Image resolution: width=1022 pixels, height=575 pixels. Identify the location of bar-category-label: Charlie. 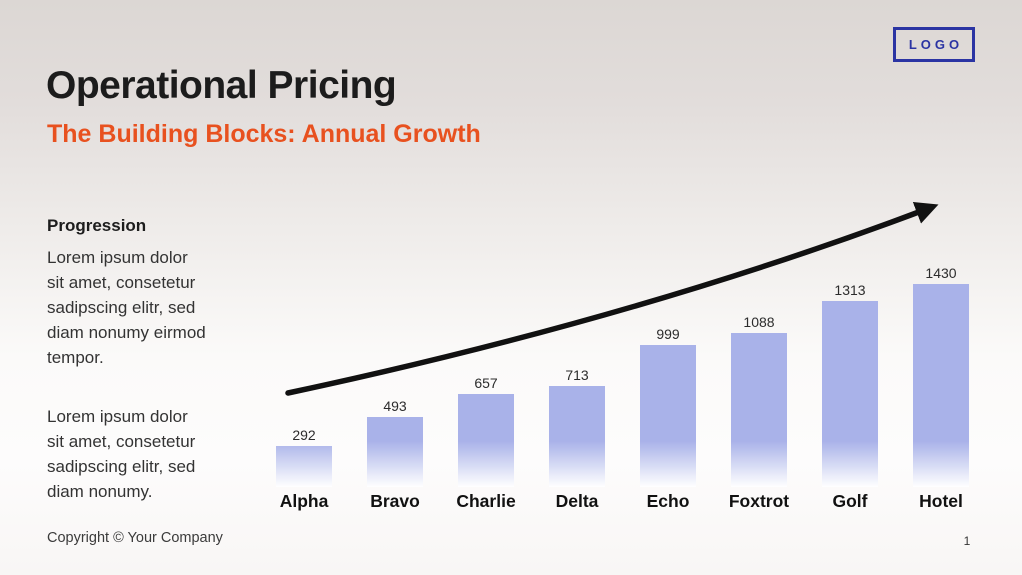
(486, 501).